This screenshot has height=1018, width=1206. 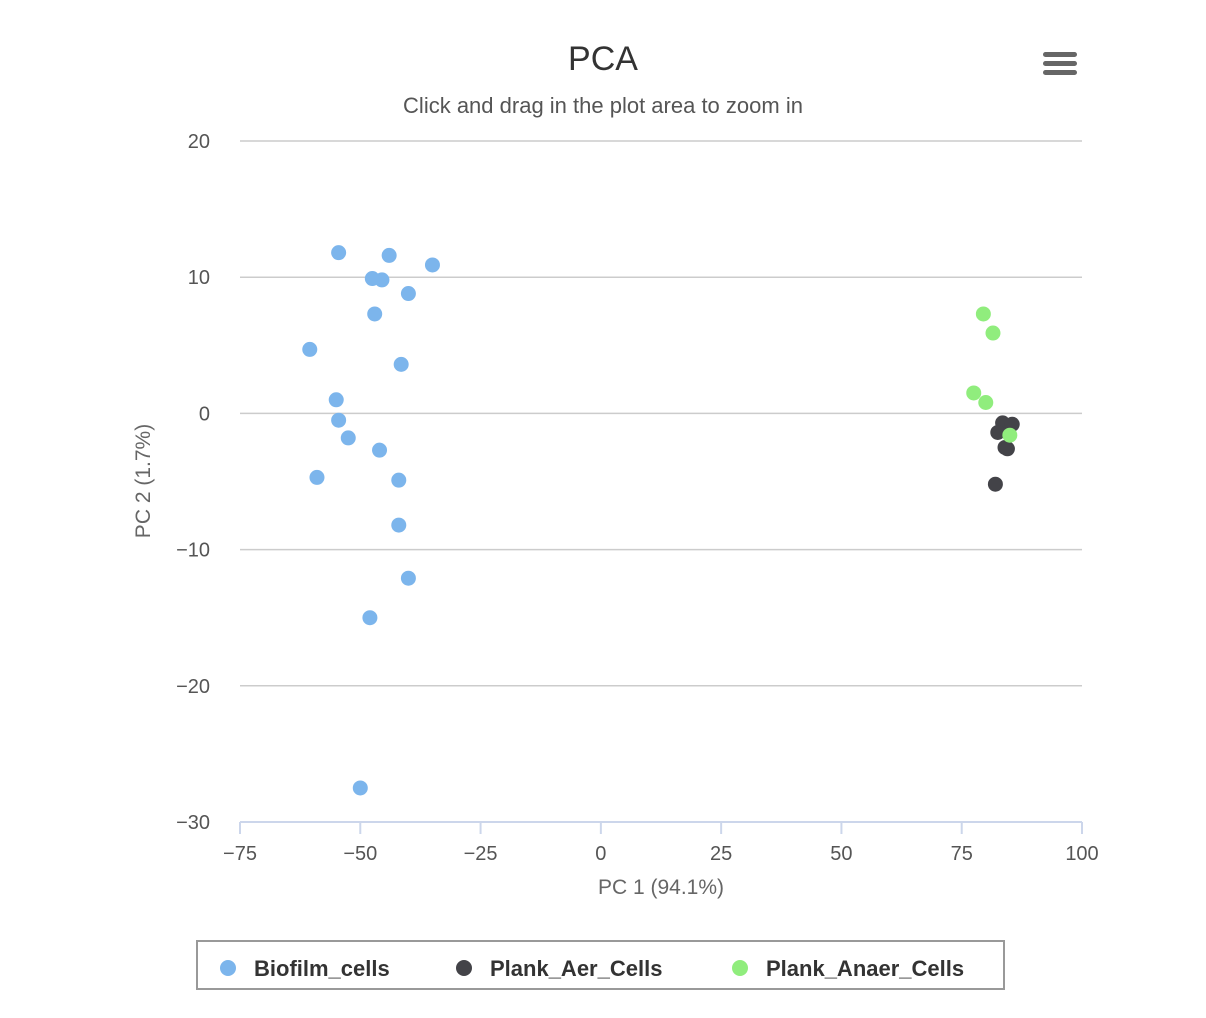 I want to click on y-tick-label: 10, so click(x=199, y=278).